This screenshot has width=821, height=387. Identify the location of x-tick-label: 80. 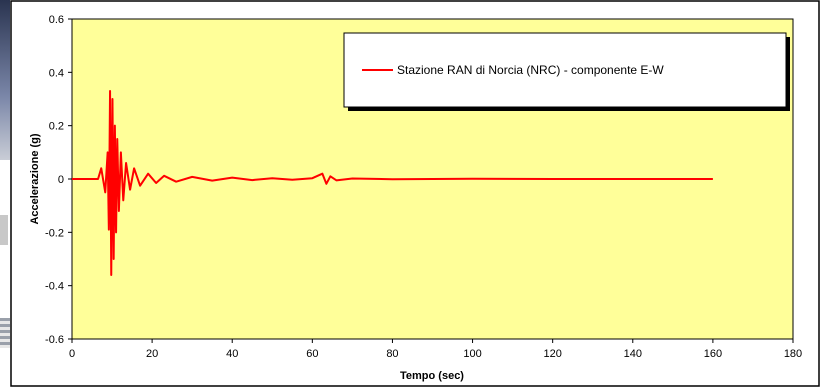
(392, 354).